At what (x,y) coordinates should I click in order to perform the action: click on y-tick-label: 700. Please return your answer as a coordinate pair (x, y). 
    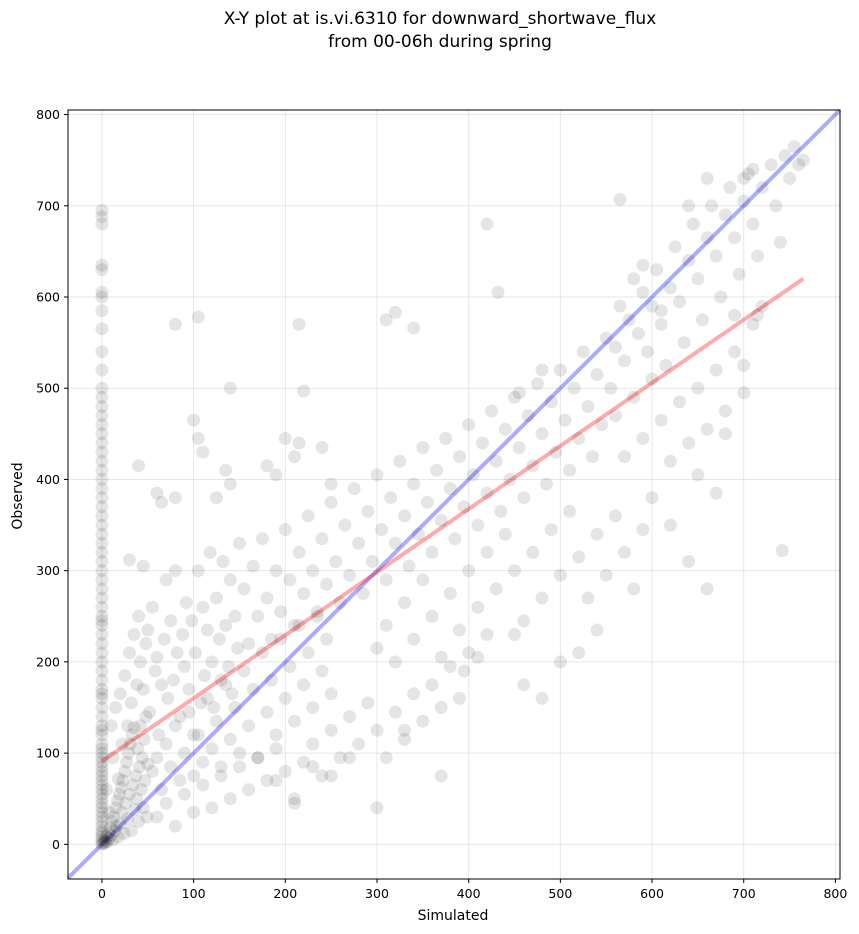
    Looking at the image, I should click on (48, 205).